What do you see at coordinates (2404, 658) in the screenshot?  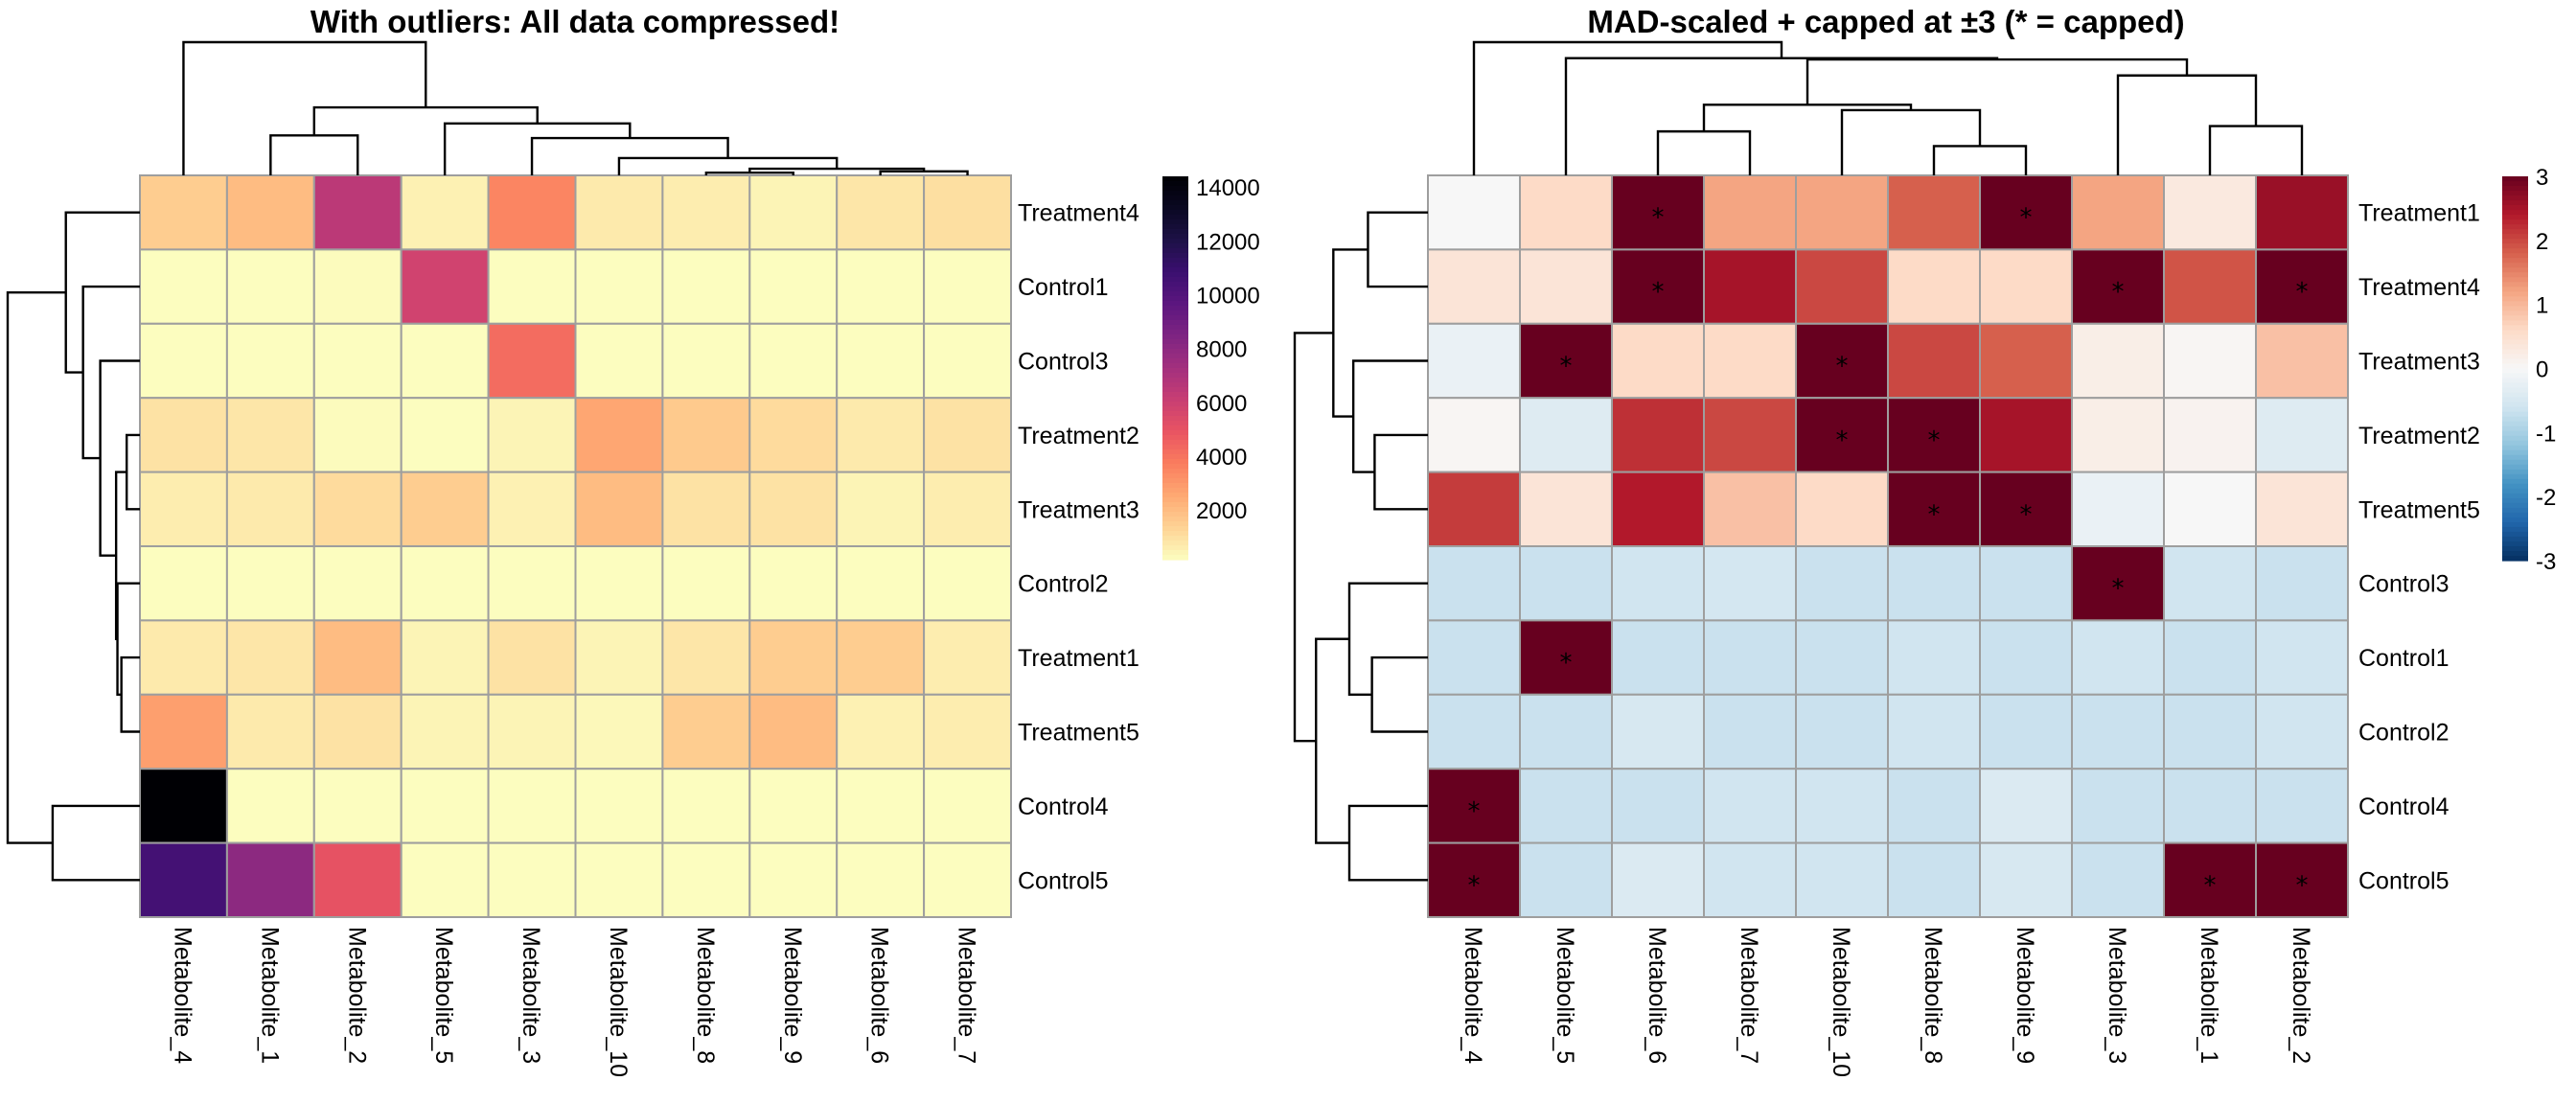 I see `row-label: Control1` at bounding box center [2404, 658].